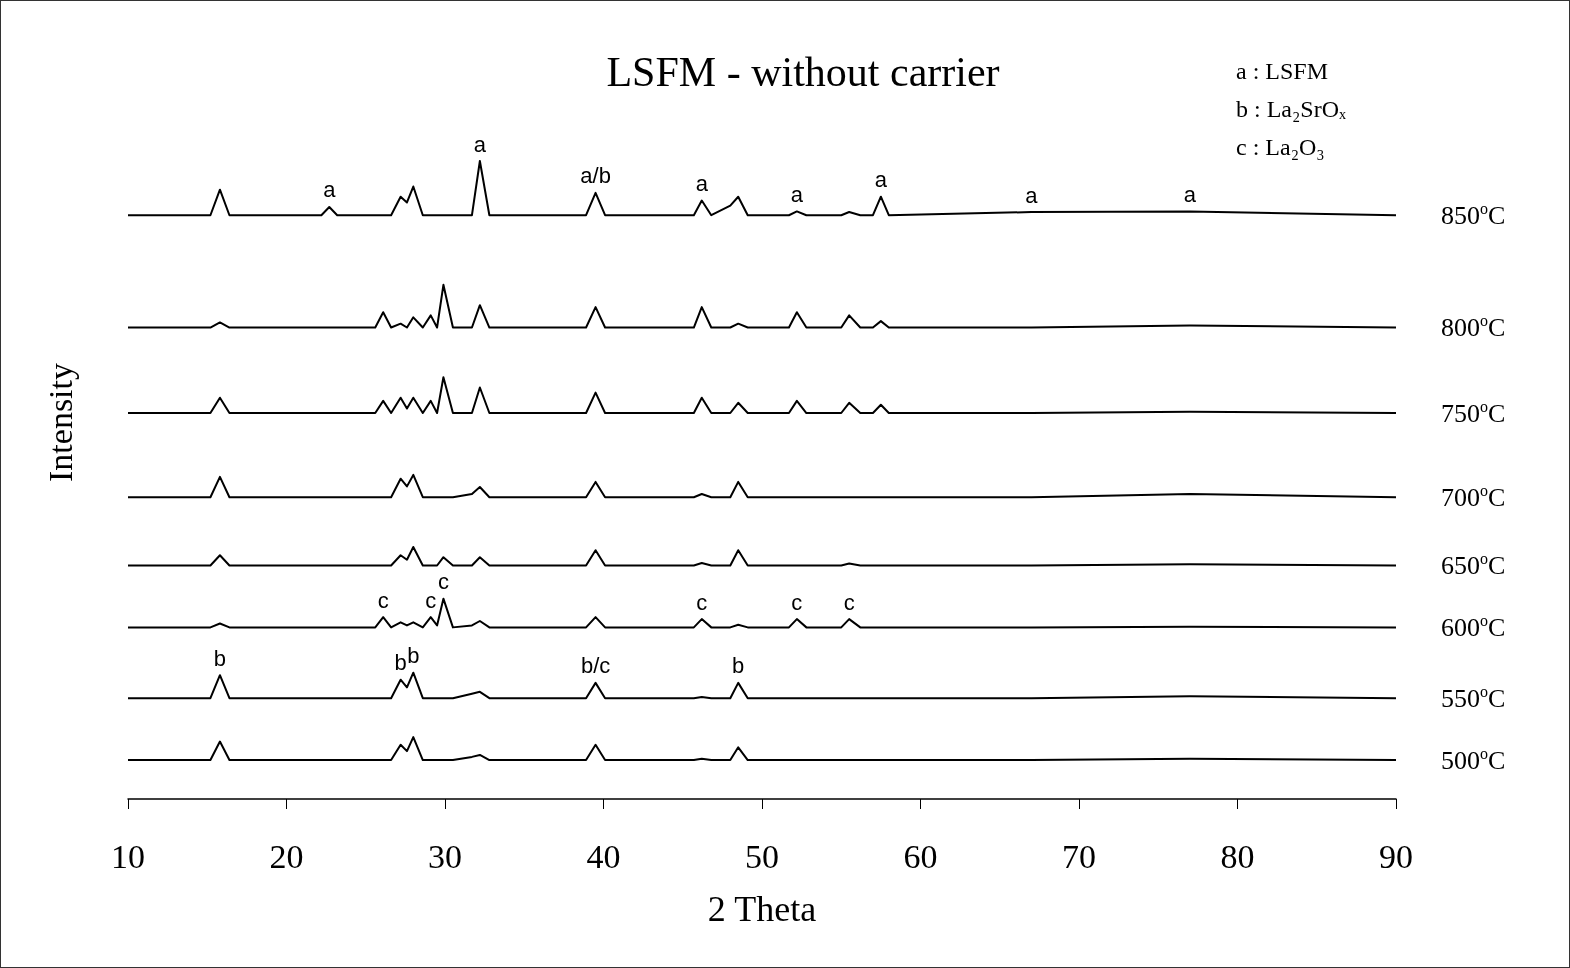 The width and height of the screenshot is (1570, 968). Describe the element at coordinates (762, 856) in the screenshot. I see `x-tick-label: 50` at that location.